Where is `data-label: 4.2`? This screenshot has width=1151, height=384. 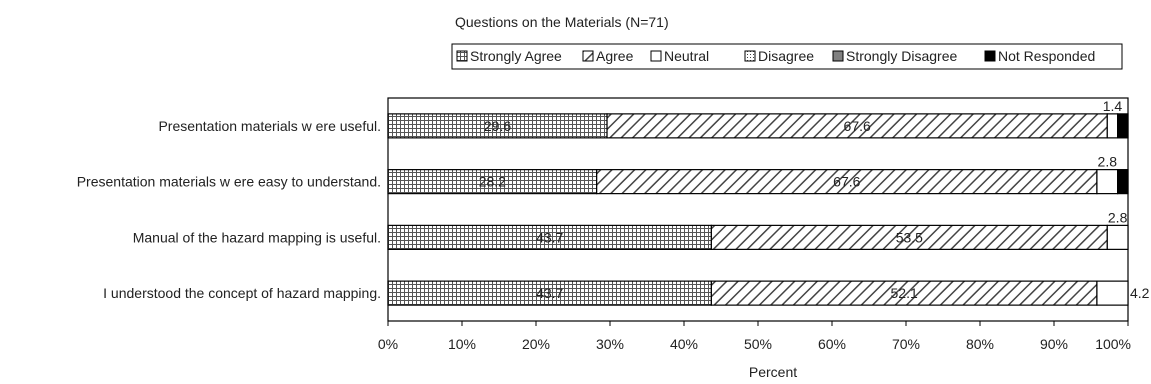 data-label: 4.2 is located at coordinates (1140, 293).